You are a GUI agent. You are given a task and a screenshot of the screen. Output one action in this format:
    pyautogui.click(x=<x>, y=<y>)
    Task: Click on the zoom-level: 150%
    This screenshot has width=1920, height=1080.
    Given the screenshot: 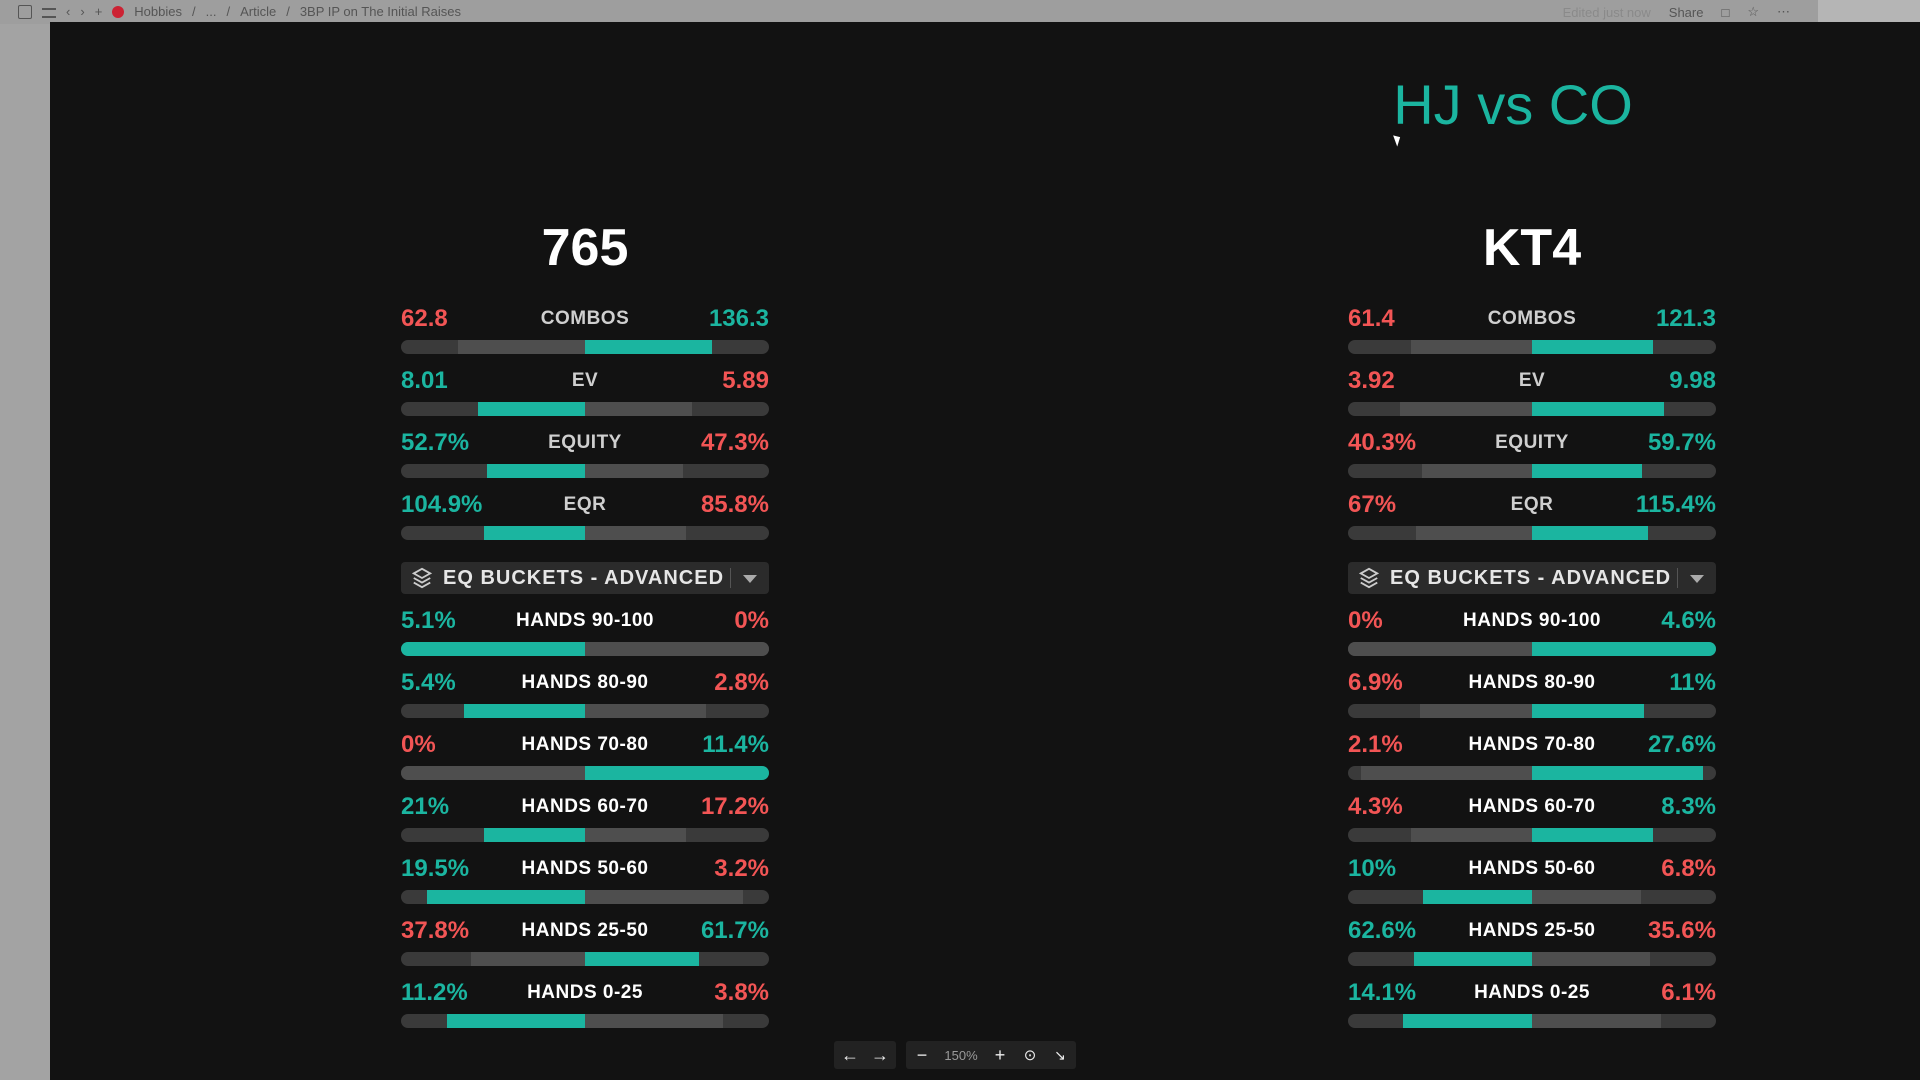 What is the action you would take?
    pyautogui.click(x=961, y=1055)
    